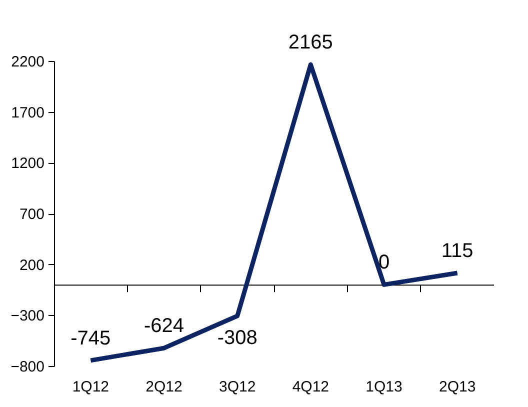 The image size is (528, 407). I want to click on y-tick-label: 1700, so click(27, 113).